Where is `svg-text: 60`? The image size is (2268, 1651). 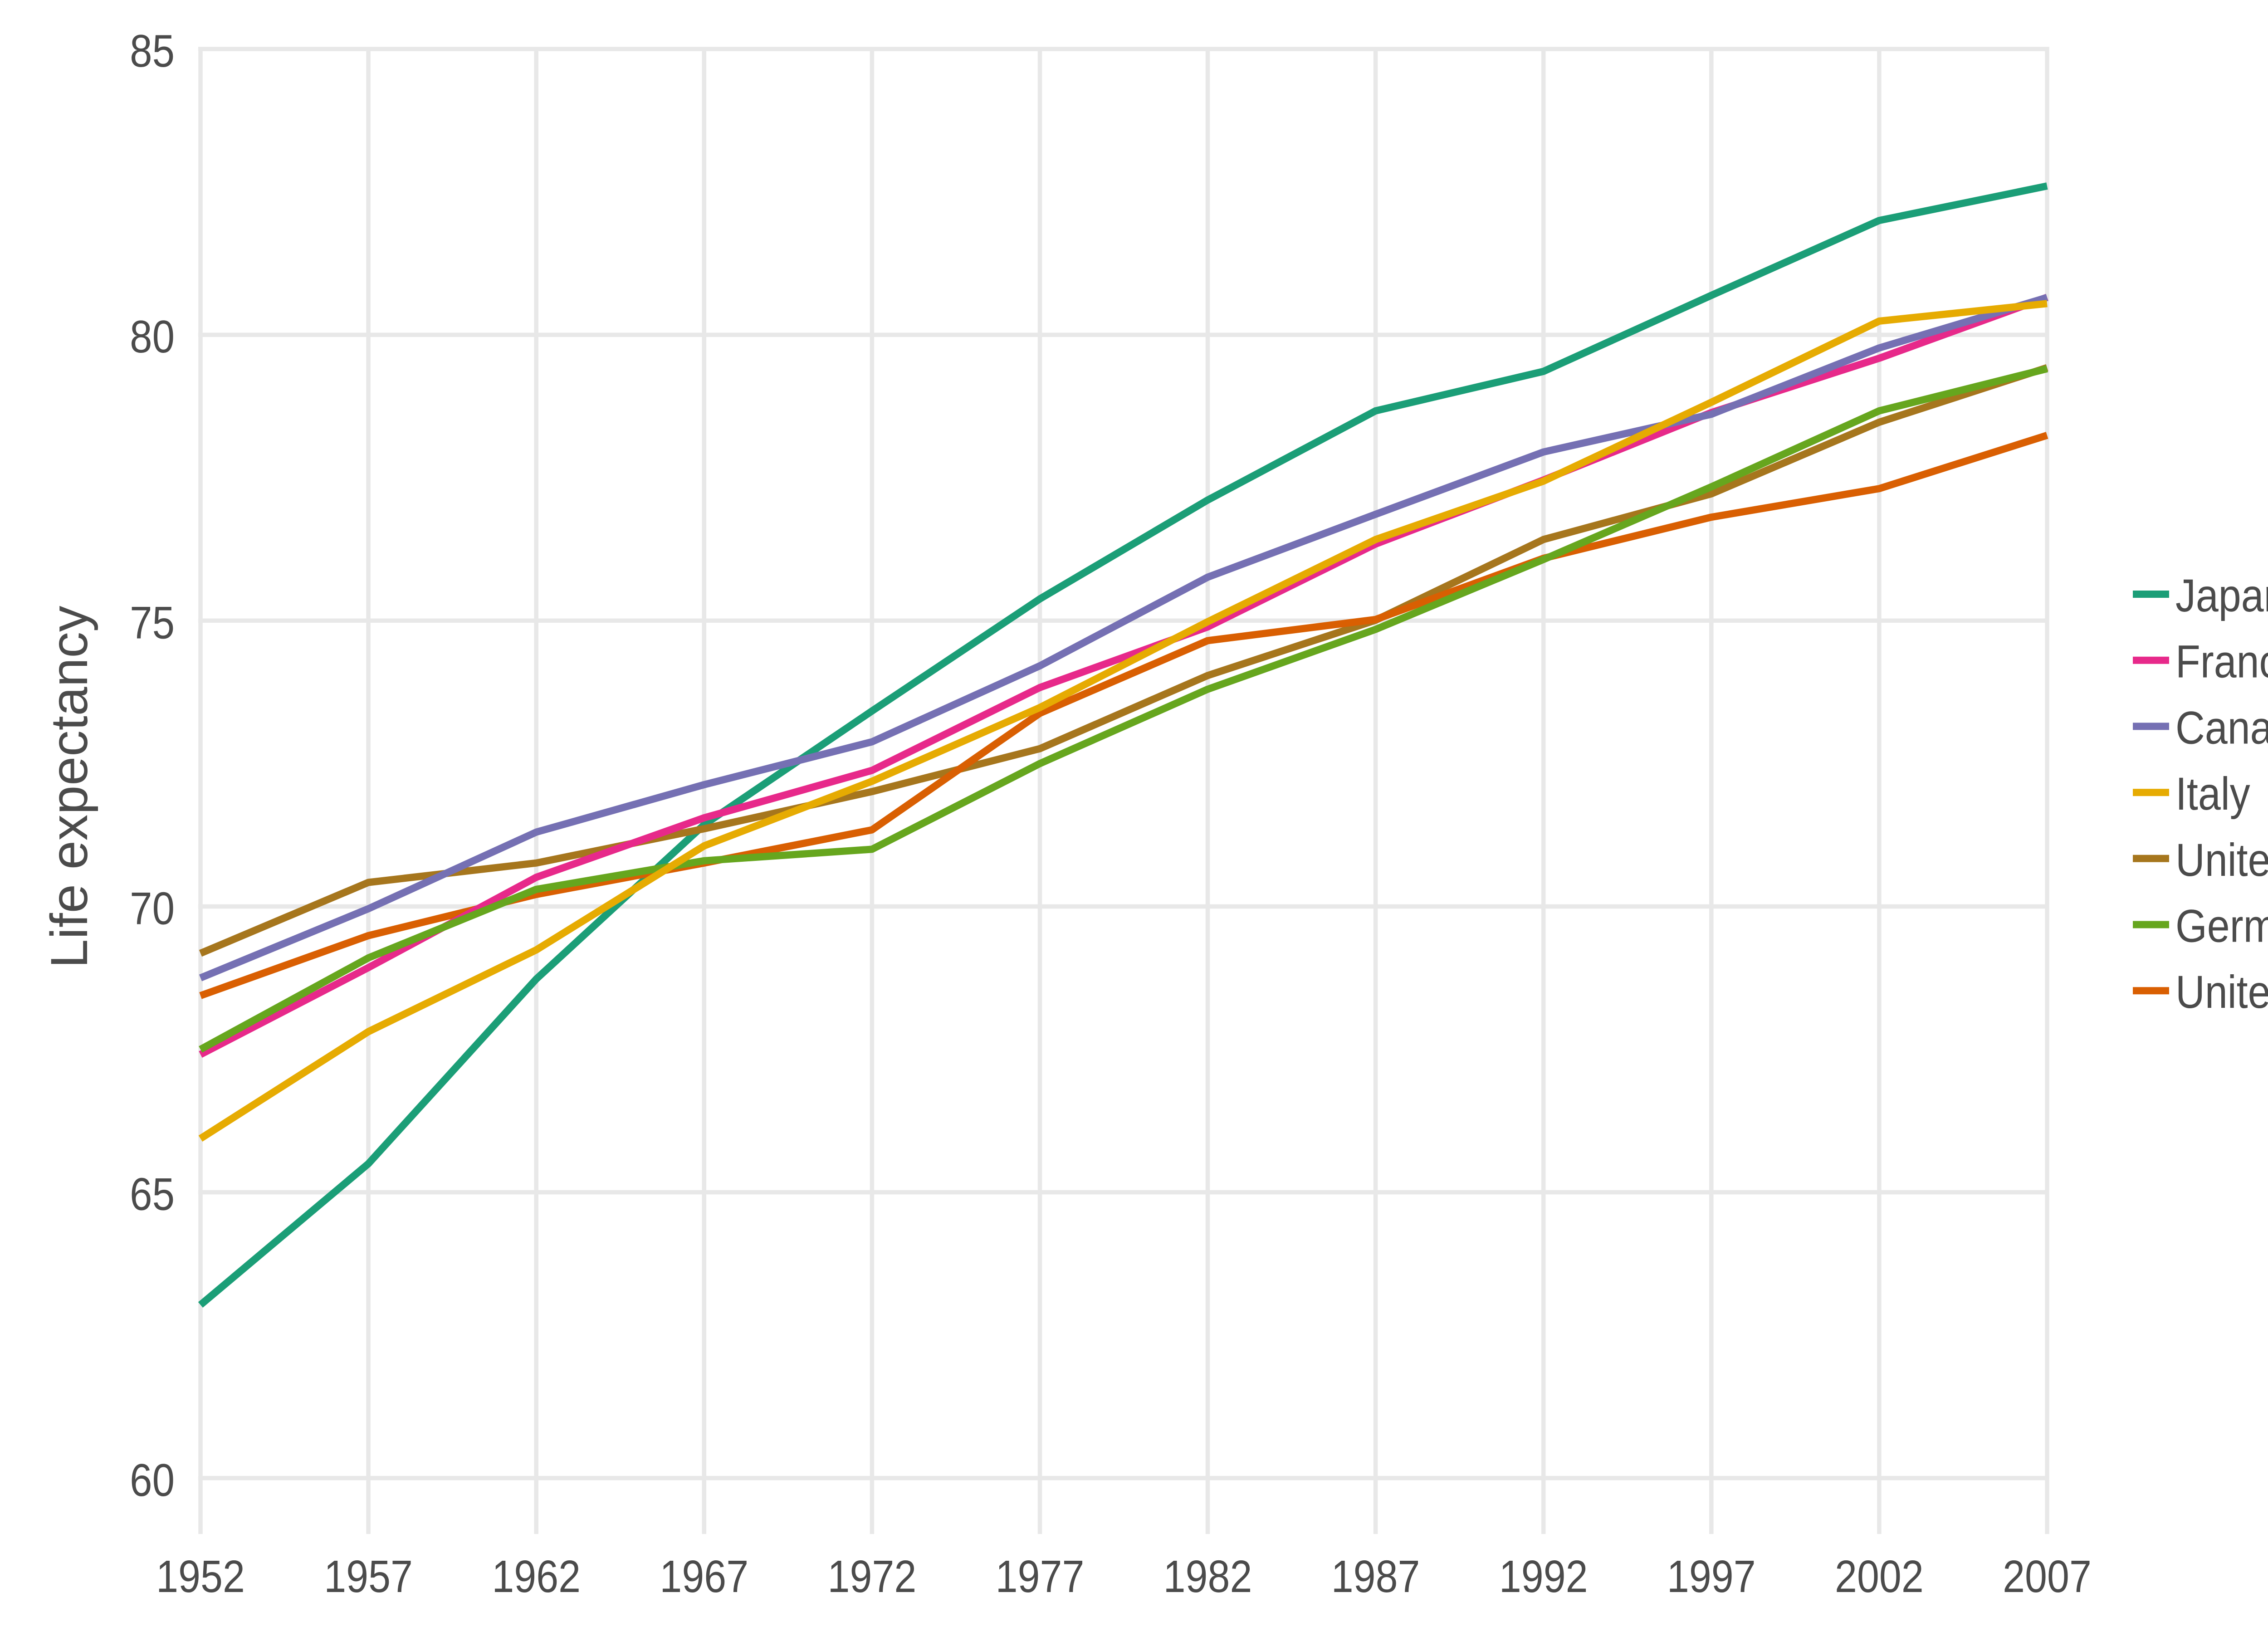
svg-text: 60 is located at coordinates (153, 1480).